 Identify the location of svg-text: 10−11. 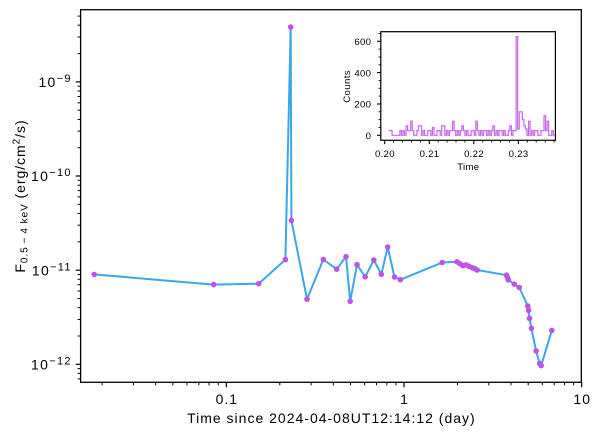
(52, 269).